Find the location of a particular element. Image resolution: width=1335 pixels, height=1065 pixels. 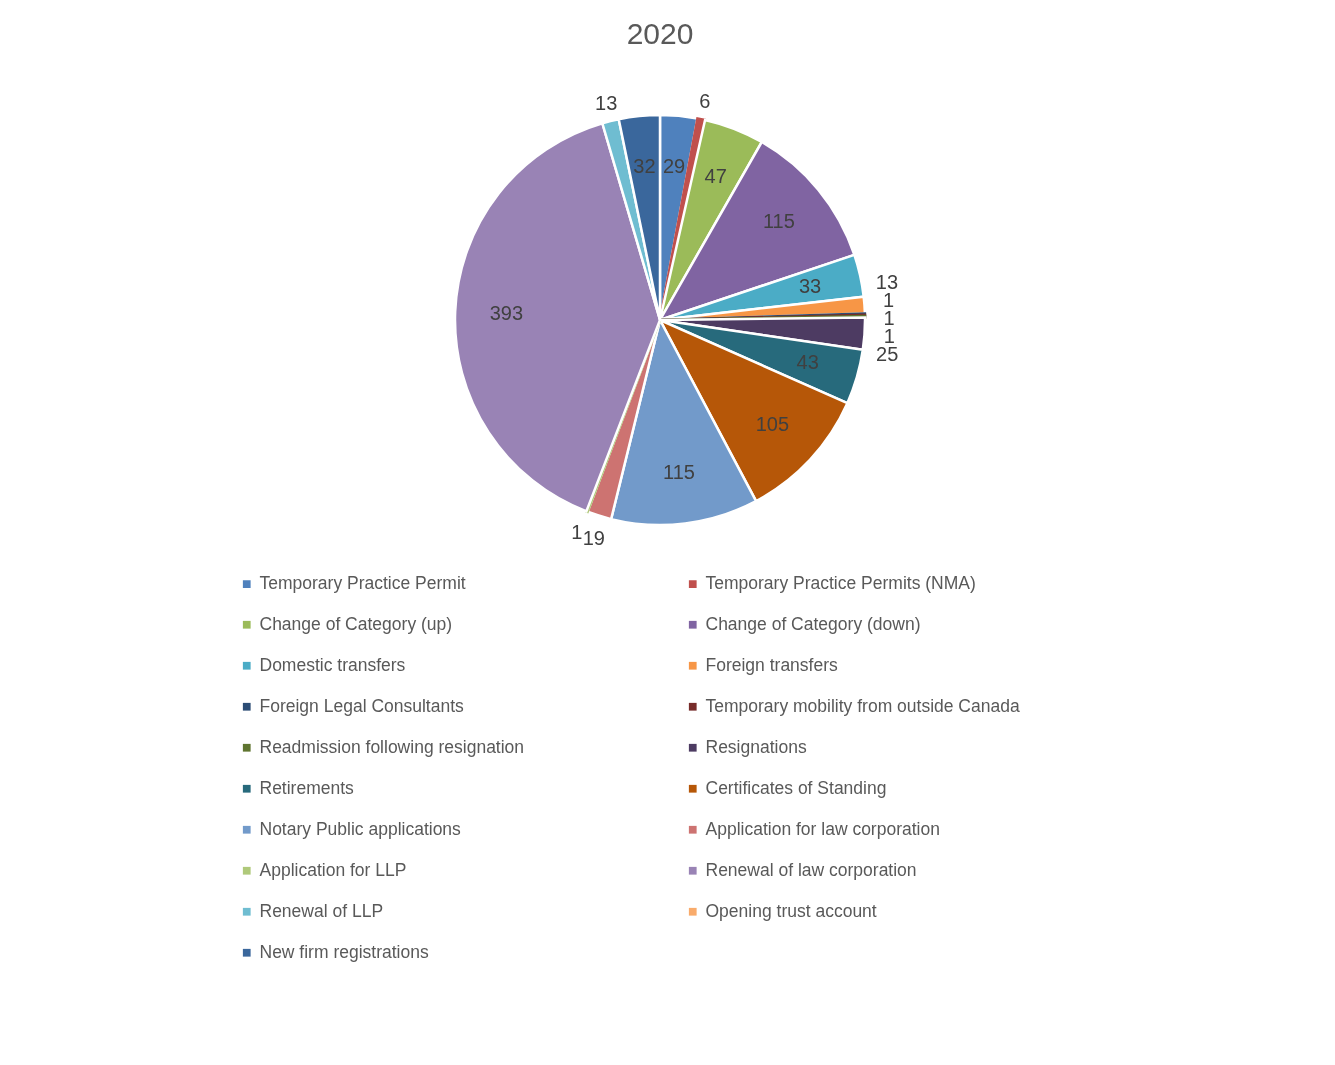

data-label: 105 is located at coordinates (772, 423).